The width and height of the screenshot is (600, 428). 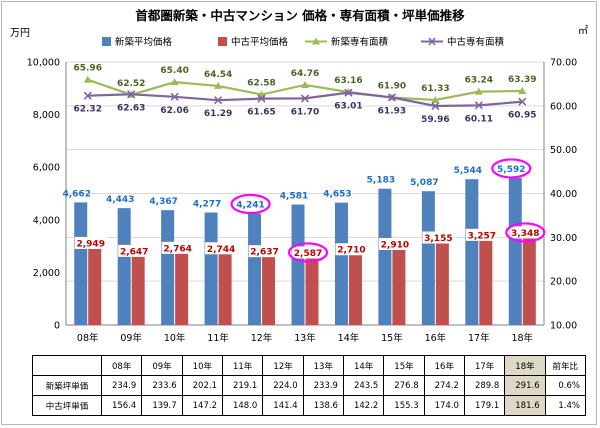 I want to click on legend-label: 中古専有面積, so click(x=476, y=42).